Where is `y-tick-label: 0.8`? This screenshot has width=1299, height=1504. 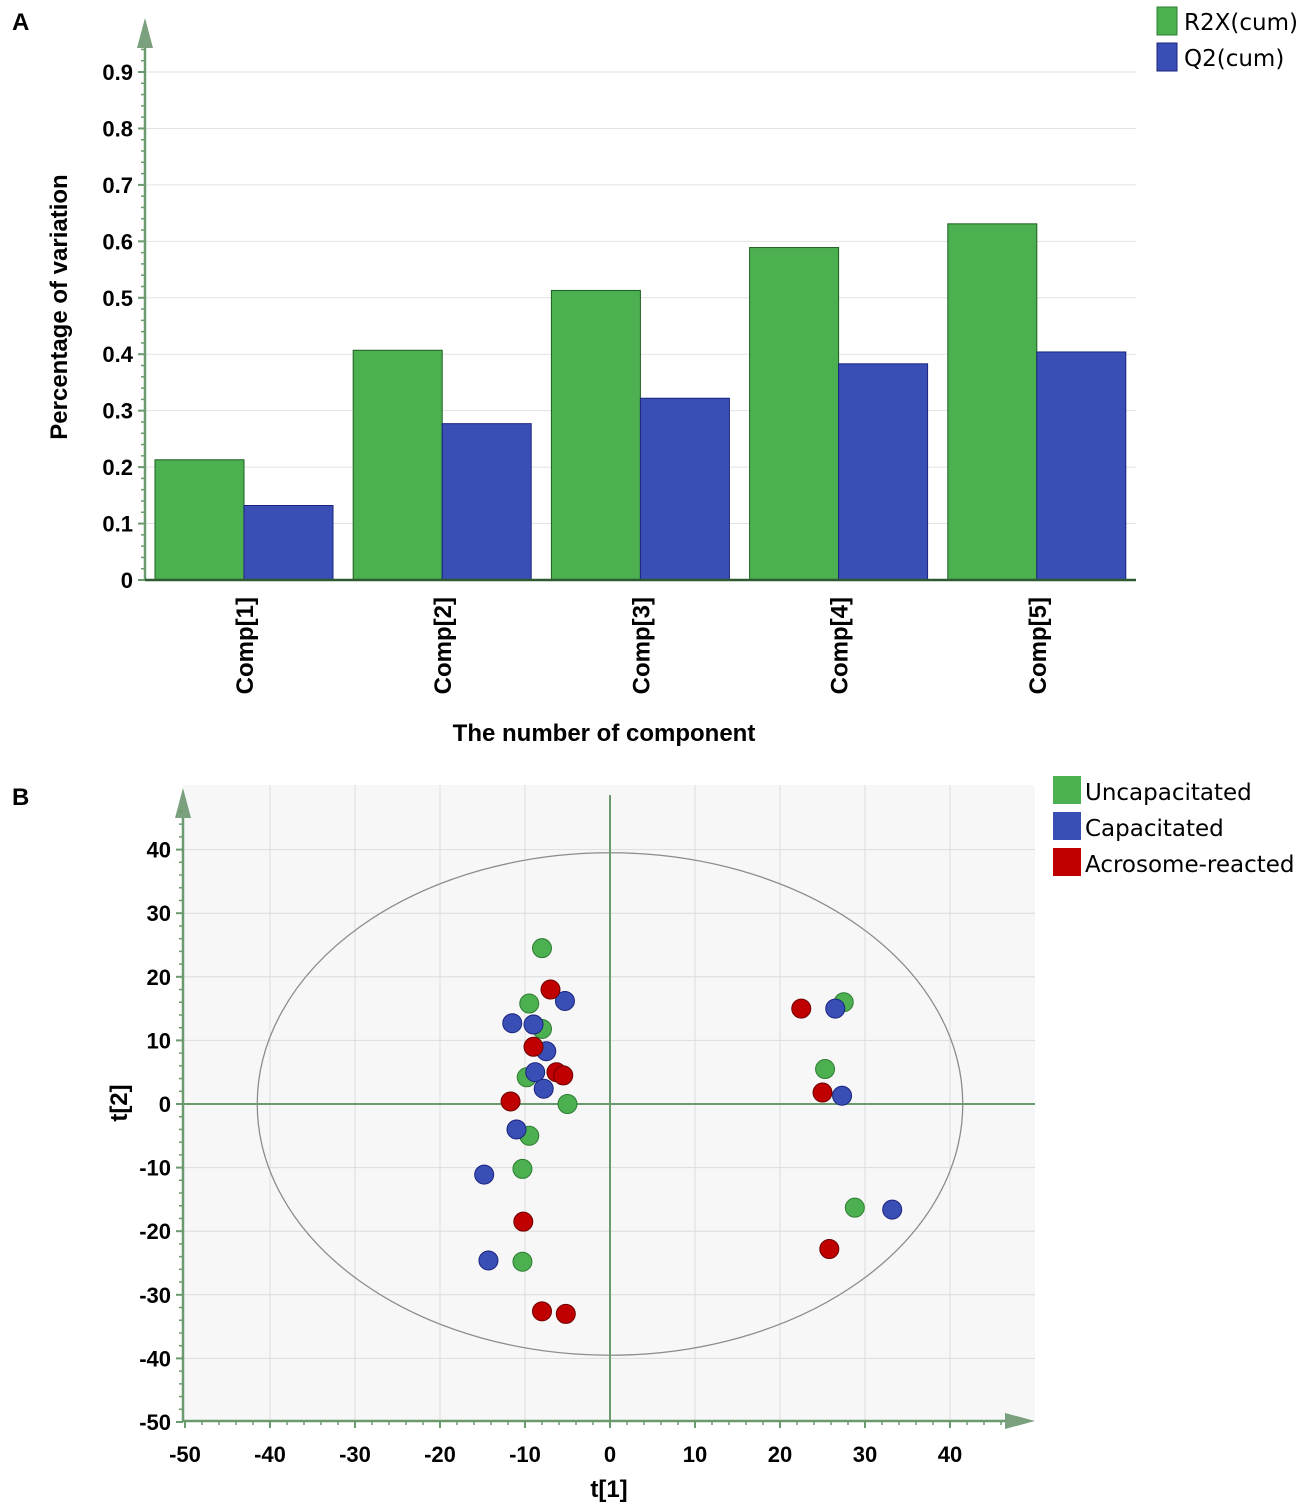 y-tick-label: 0.8 is located at coordinates (117, 128).